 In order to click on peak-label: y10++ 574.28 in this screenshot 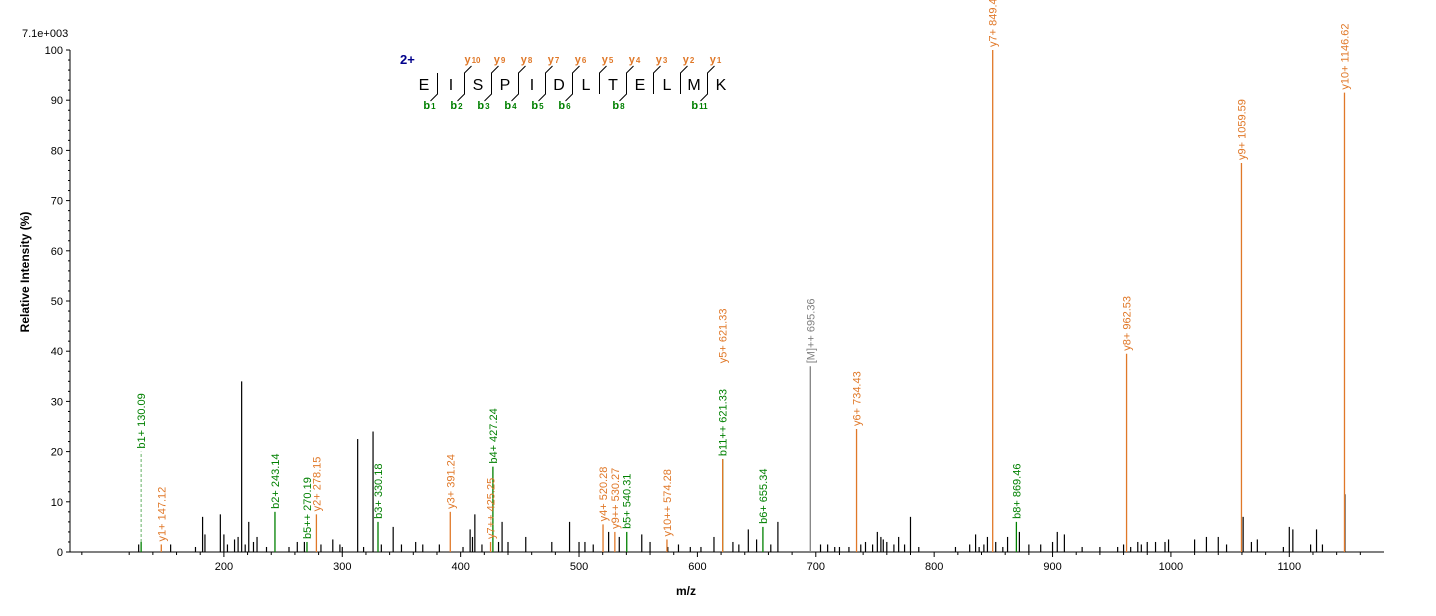, I will do `click(668, 502)`.